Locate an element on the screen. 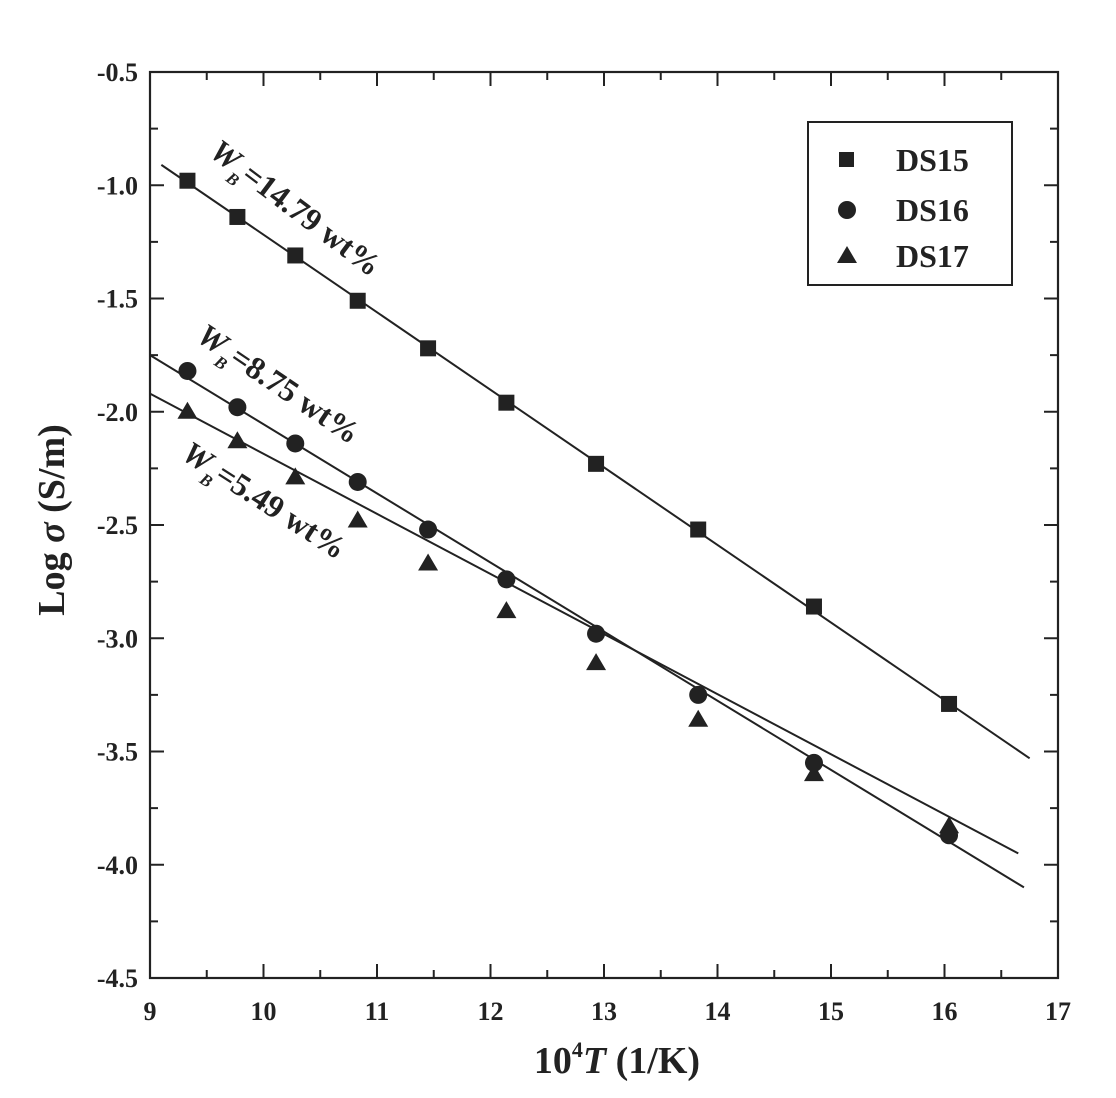 The image size is (1116, 1098). annotation-ds15-symbol: W is located at coordinates (227, 155).